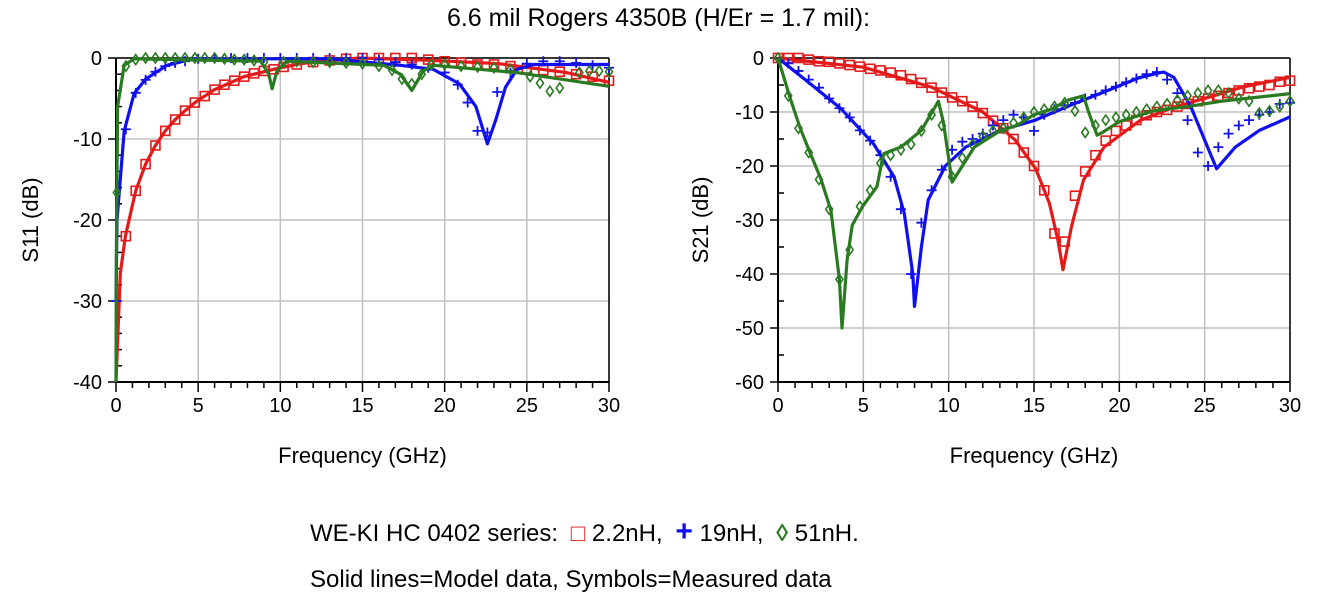 The width and height of the screenshot is (1317, 613). Describe the element at coordinates (949, 406) in the screenshot. I see `x-tick-label: 10` at that location.